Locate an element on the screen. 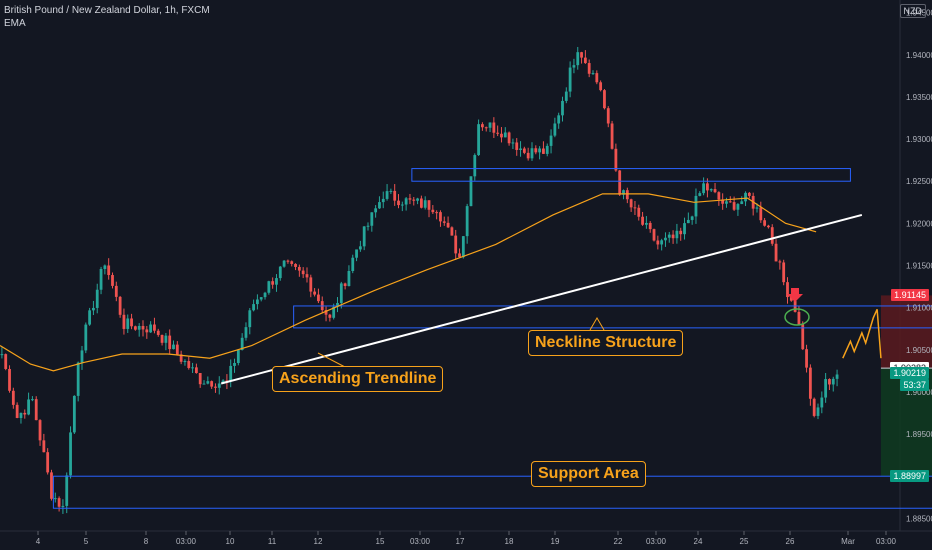  stop-loss-zone is located at coordinates (906, 332).